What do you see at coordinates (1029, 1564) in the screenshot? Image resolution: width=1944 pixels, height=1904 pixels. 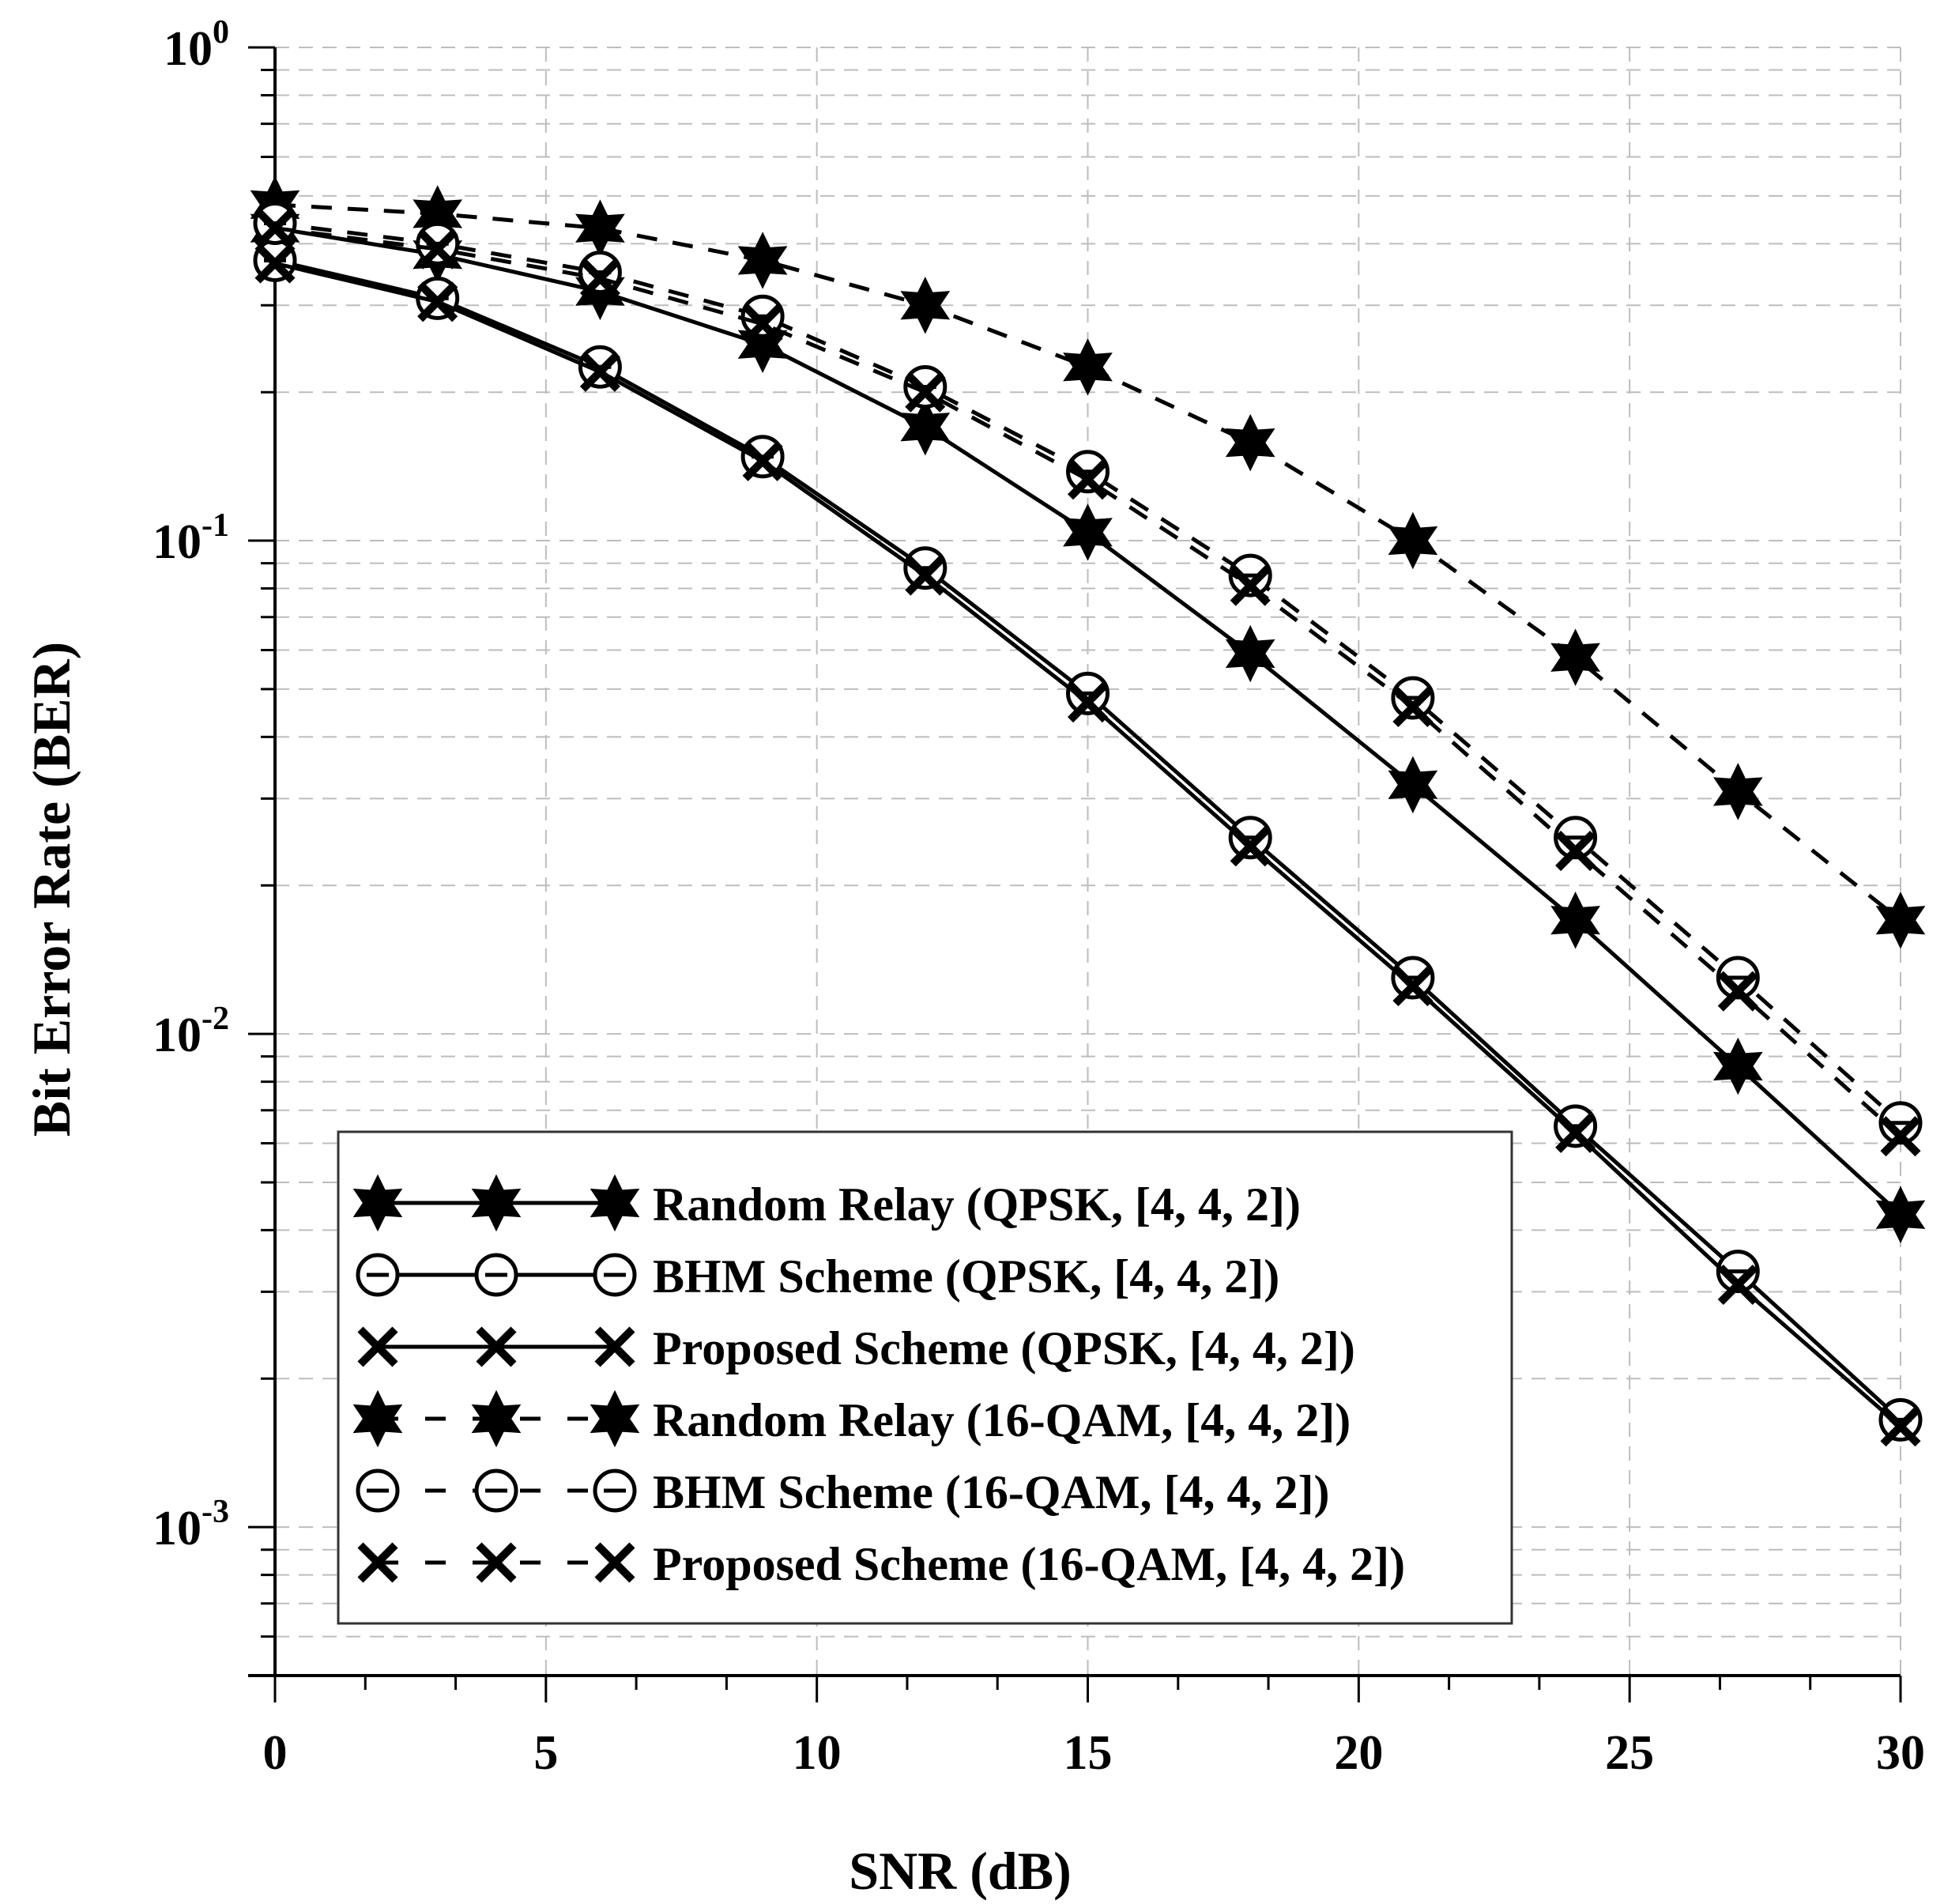 I see `legend-label: Proposed Scheme (16-QAM, [4, 4, 2])` at bounding box center [1029, 1564].